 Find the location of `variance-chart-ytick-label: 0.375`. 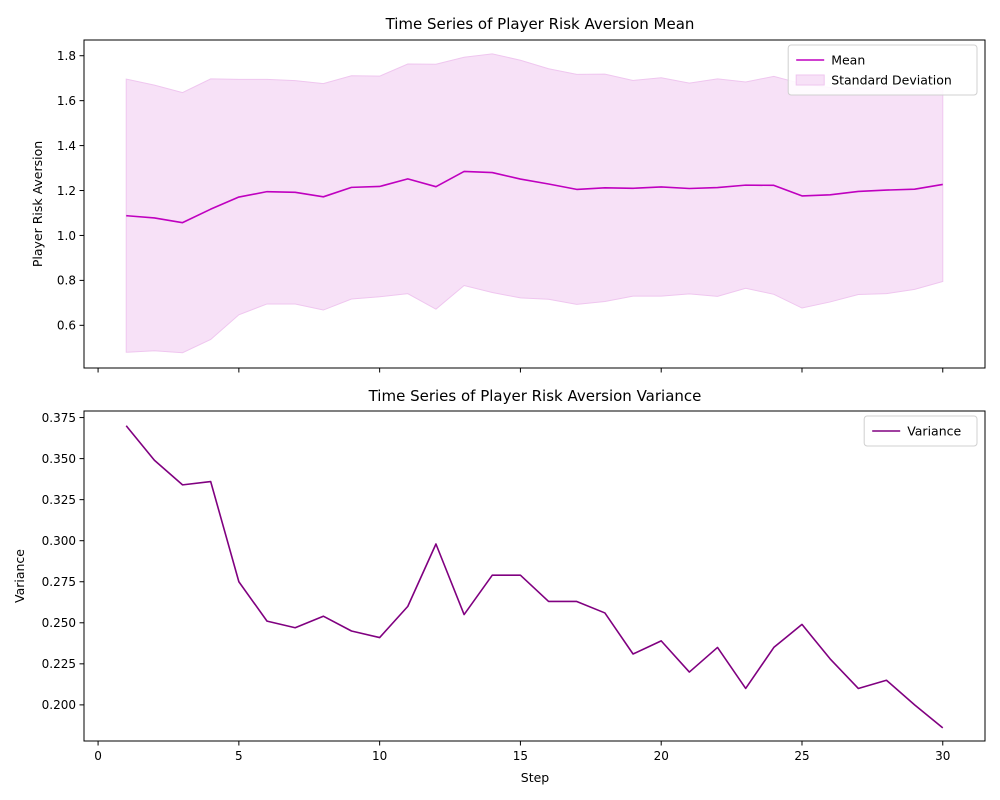

variance-chart-ytick-label: 0.375 is located at coordinates (59, 418).